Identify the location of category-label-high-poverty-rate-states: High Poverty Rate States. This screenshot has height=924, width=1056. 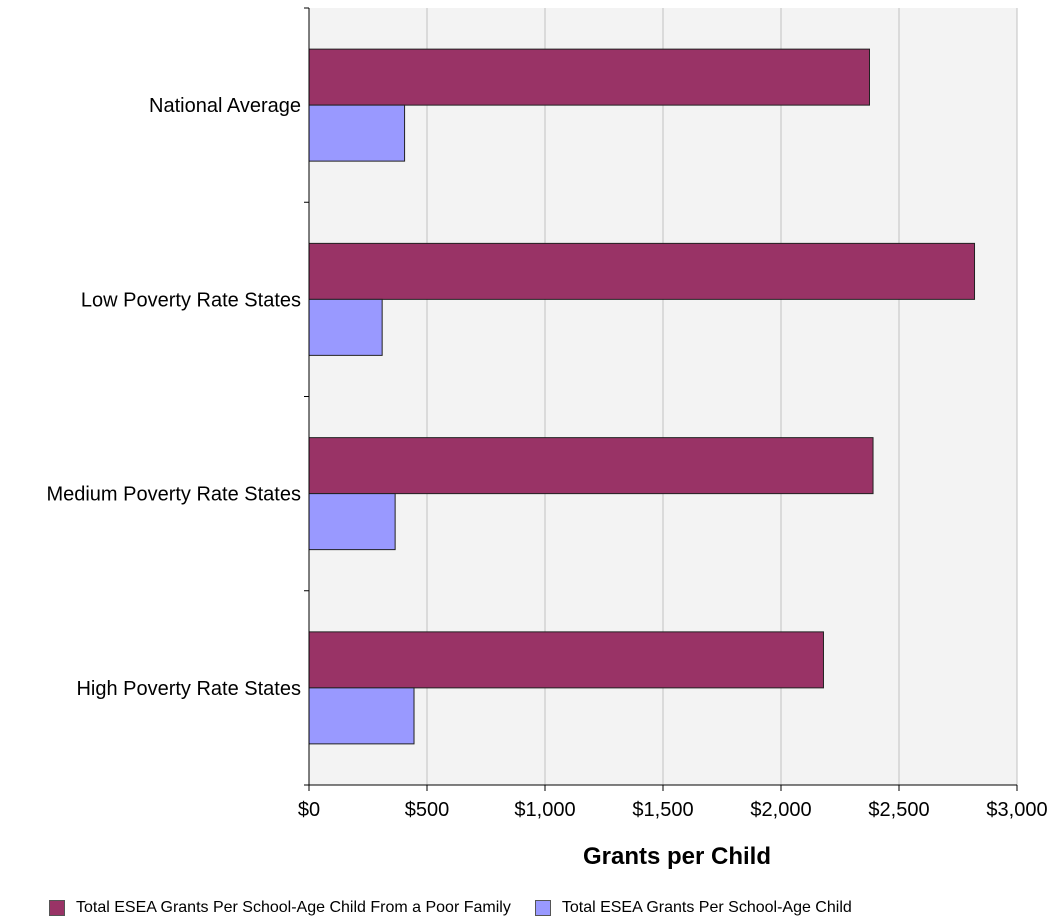
(188, 689).